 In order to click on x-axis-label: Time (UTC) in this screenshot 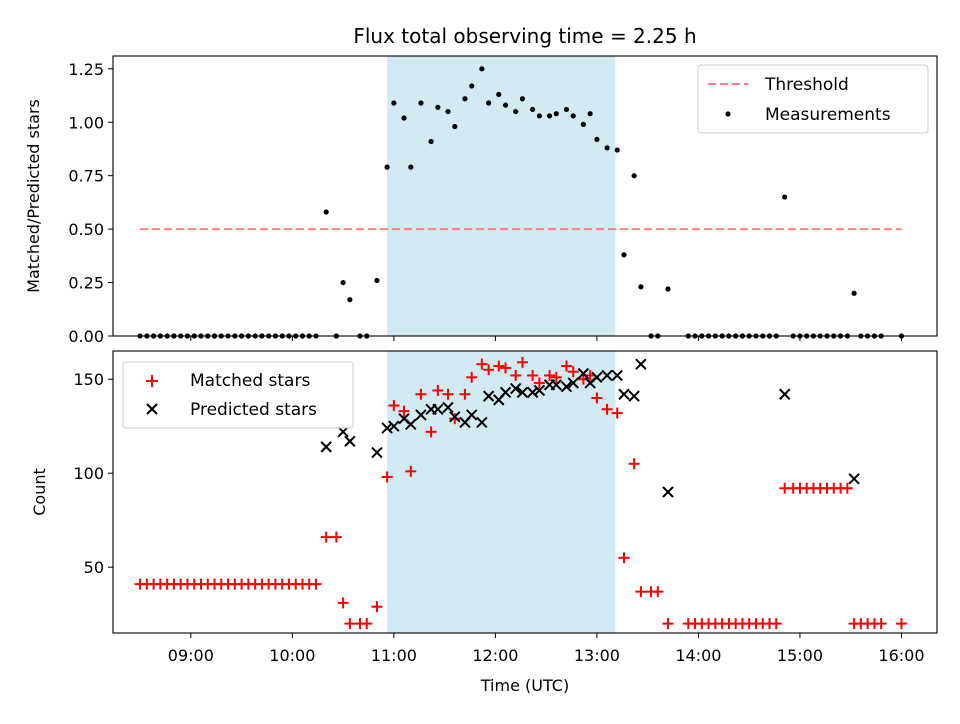, I will do `click(524, 685)`.